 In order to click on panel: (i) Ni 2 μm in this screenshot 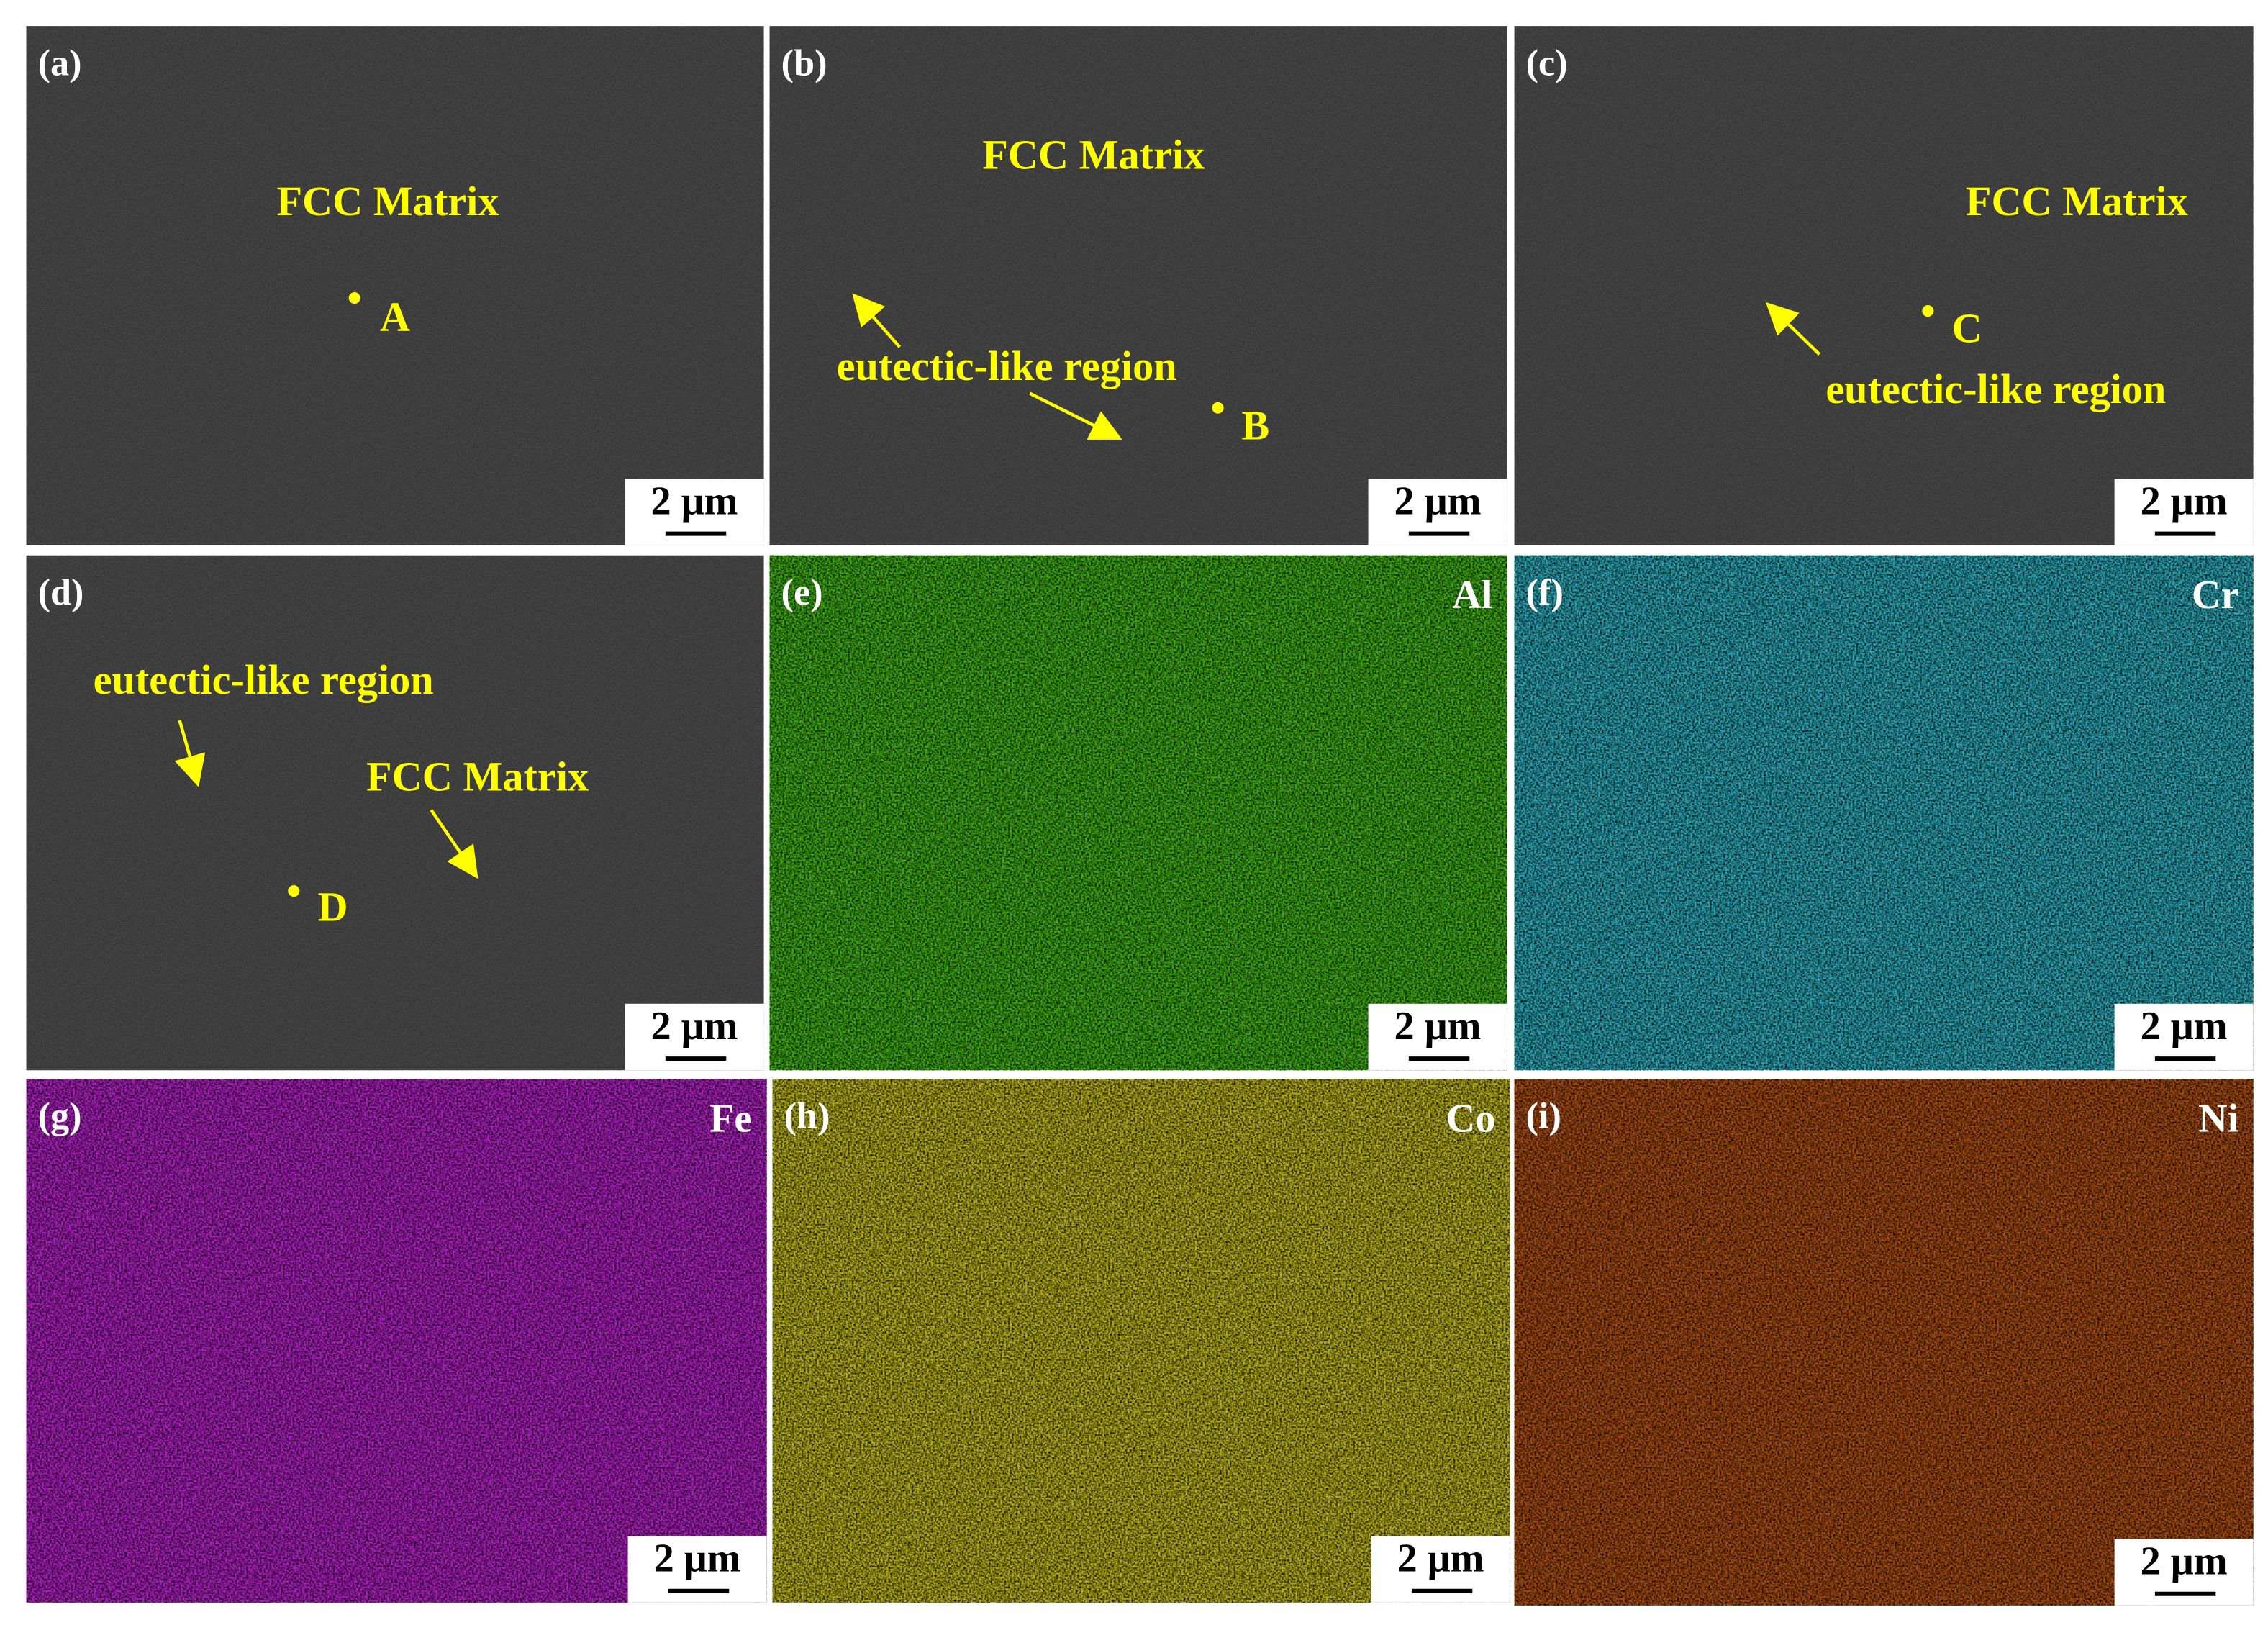, I will do `click(1884, 1342)`.